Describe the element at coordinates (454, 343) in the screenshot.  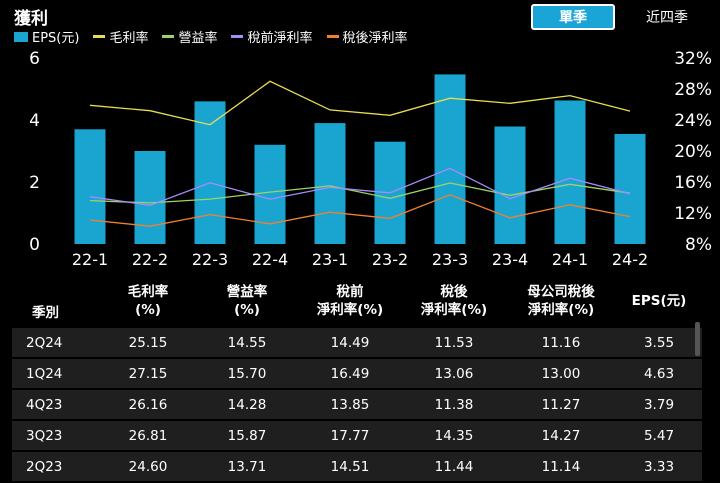
I see `table-cell: 11.53` at that location.